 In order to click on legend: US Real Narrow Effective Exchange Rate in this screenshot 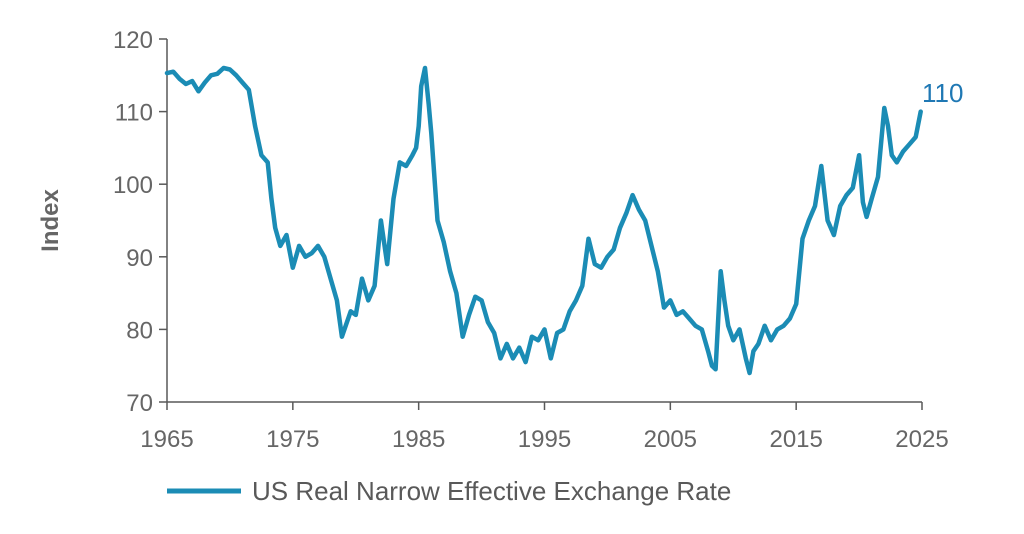, I will do `click(449, 491)`.